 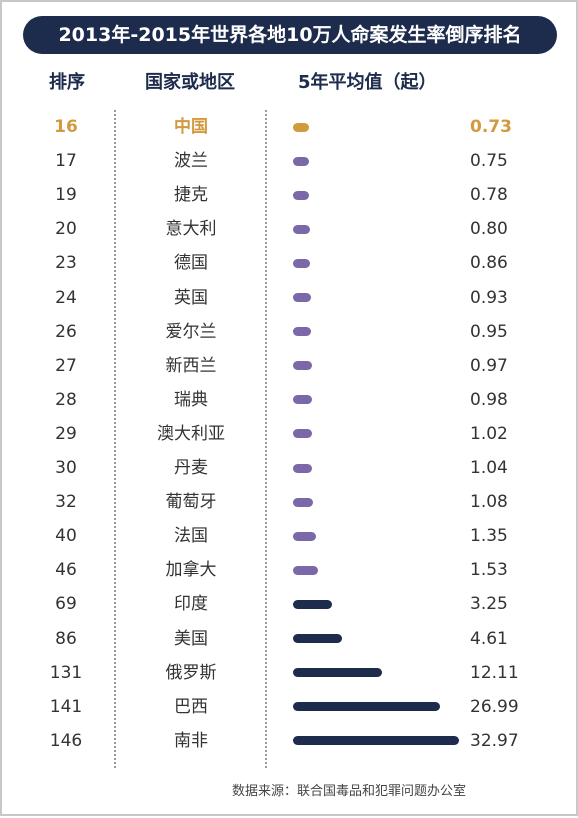 What do you see at coordinates (266, 439) in the screenshot?
I see `column-divider-right` at bounding box center [266, 439].